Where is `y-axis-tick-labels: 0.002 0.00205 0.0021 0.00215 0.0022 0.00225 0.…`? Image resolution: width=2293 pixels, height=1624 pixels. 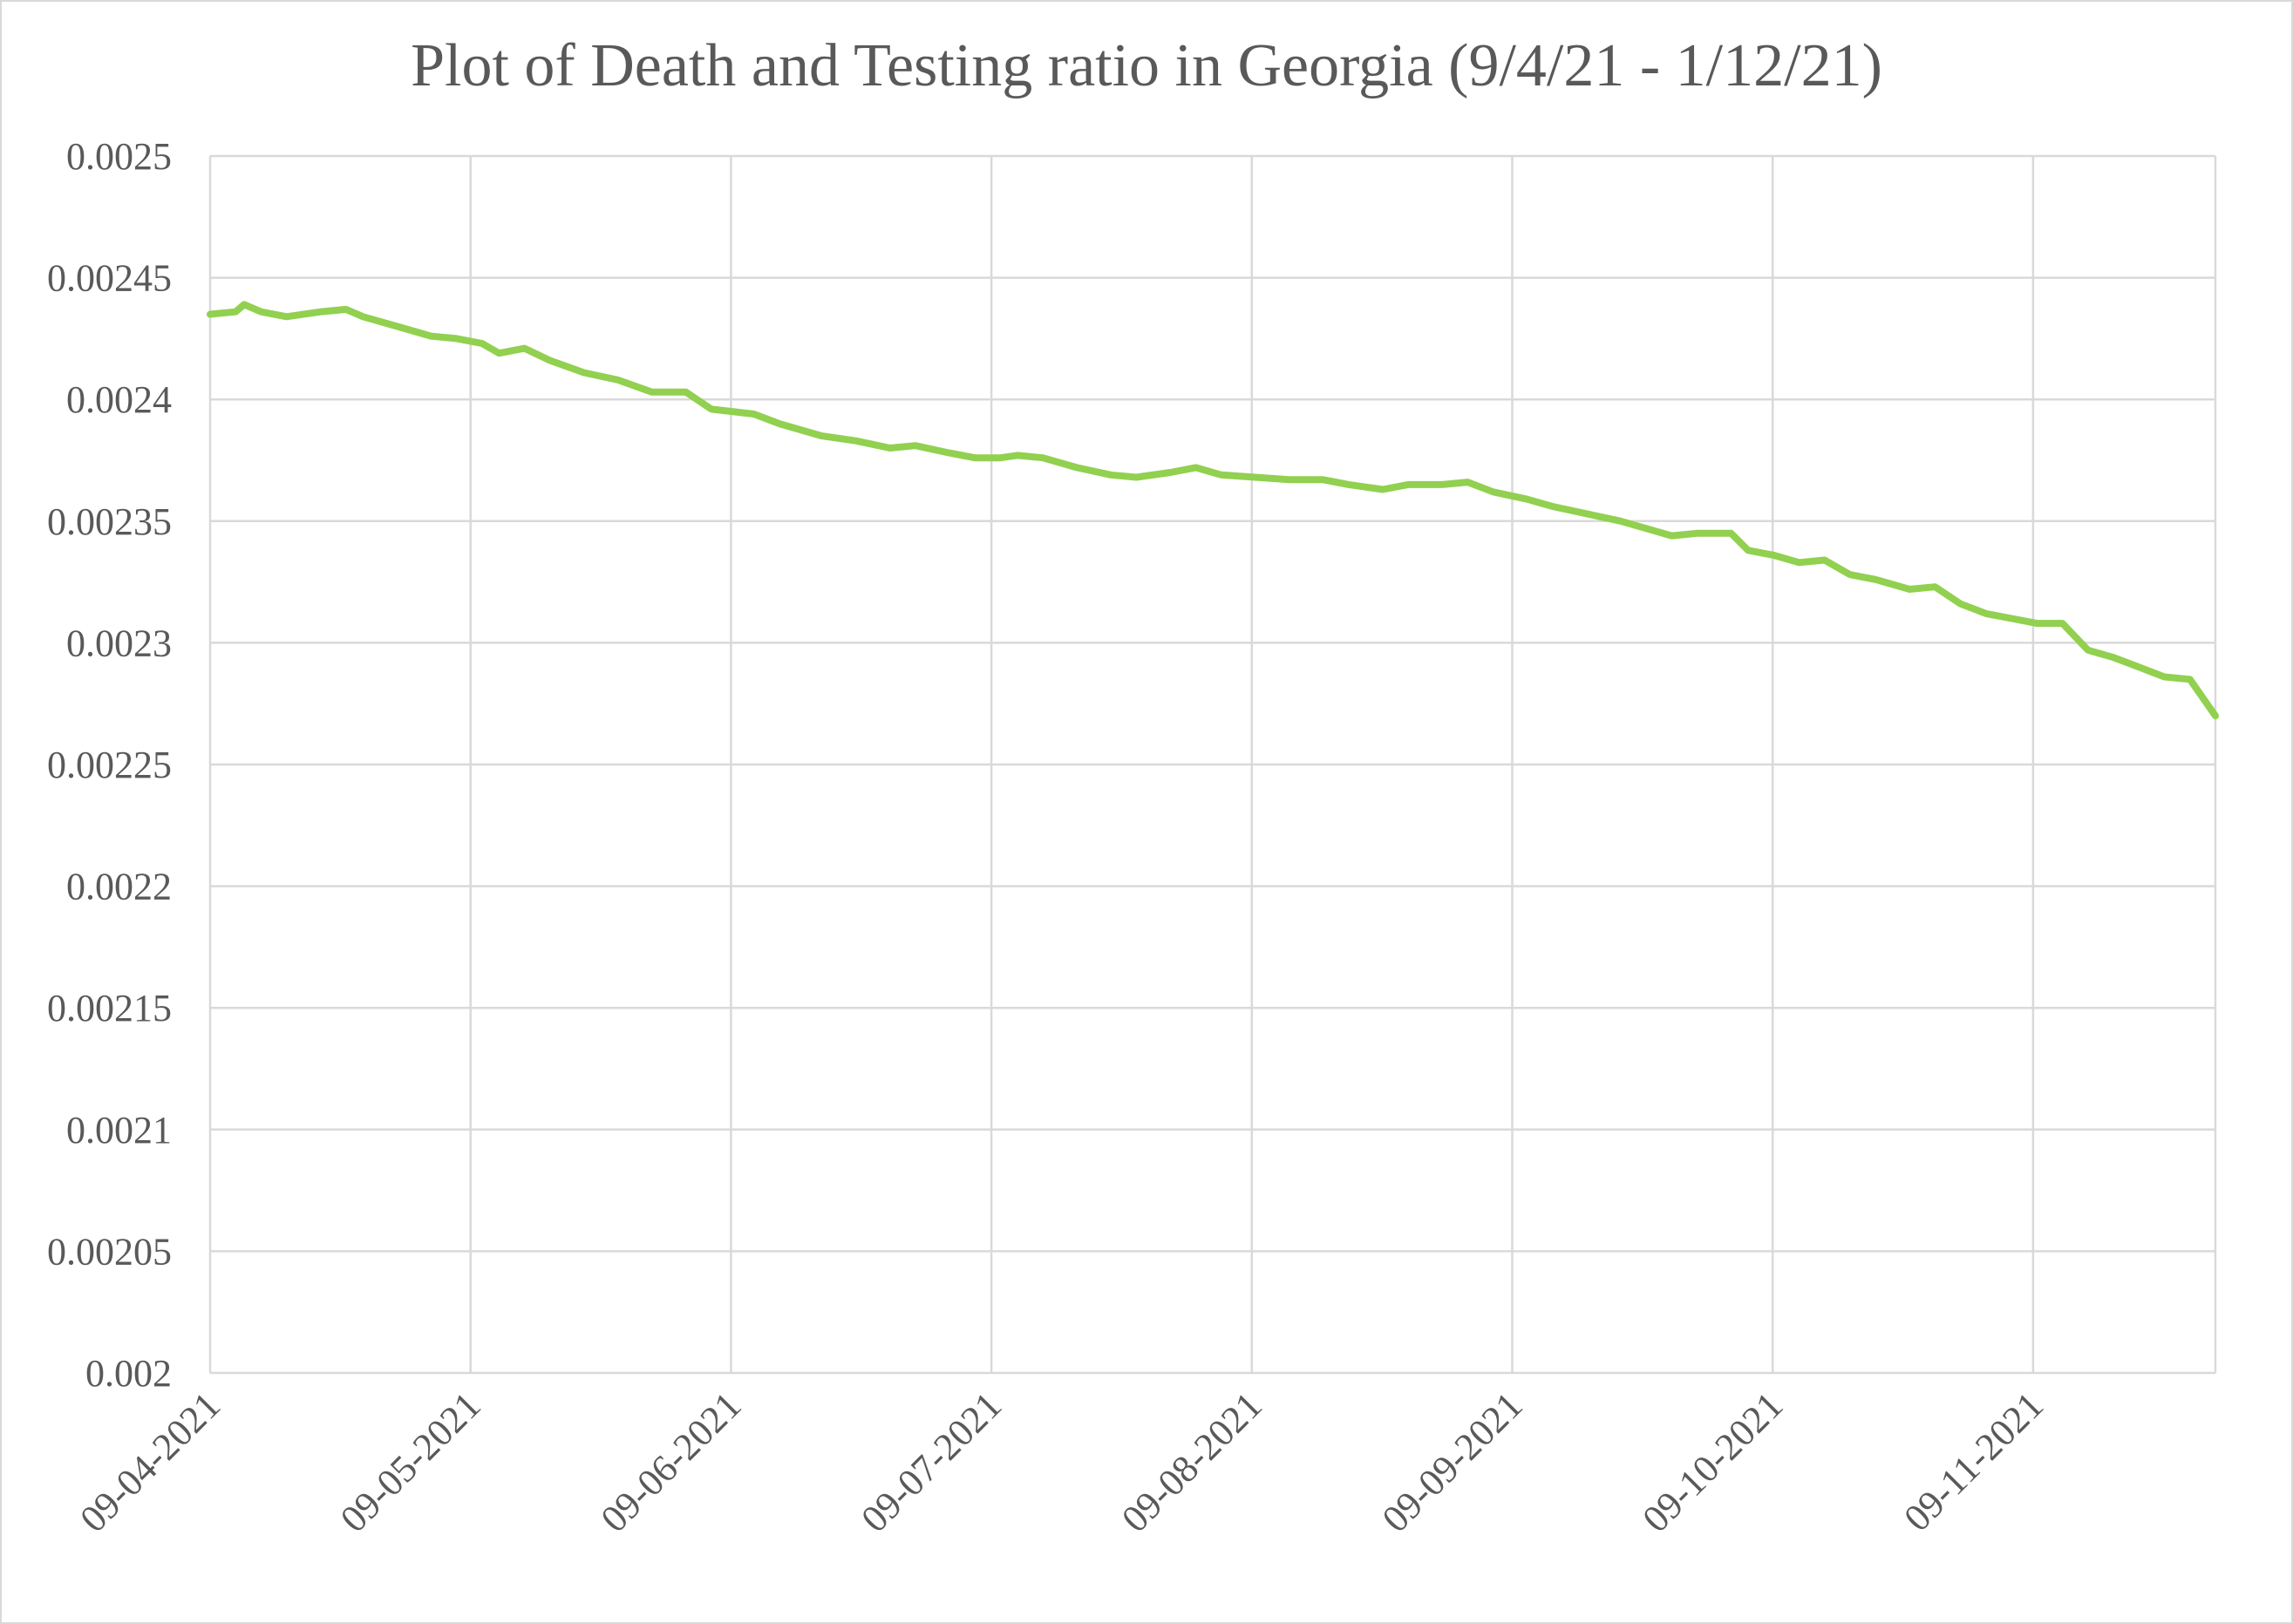
y-axis-tick-labels: 0.002 0.00205 0.0021 0.00215 0.0022 0.00225 0.… is located at coordinates (109, 765).